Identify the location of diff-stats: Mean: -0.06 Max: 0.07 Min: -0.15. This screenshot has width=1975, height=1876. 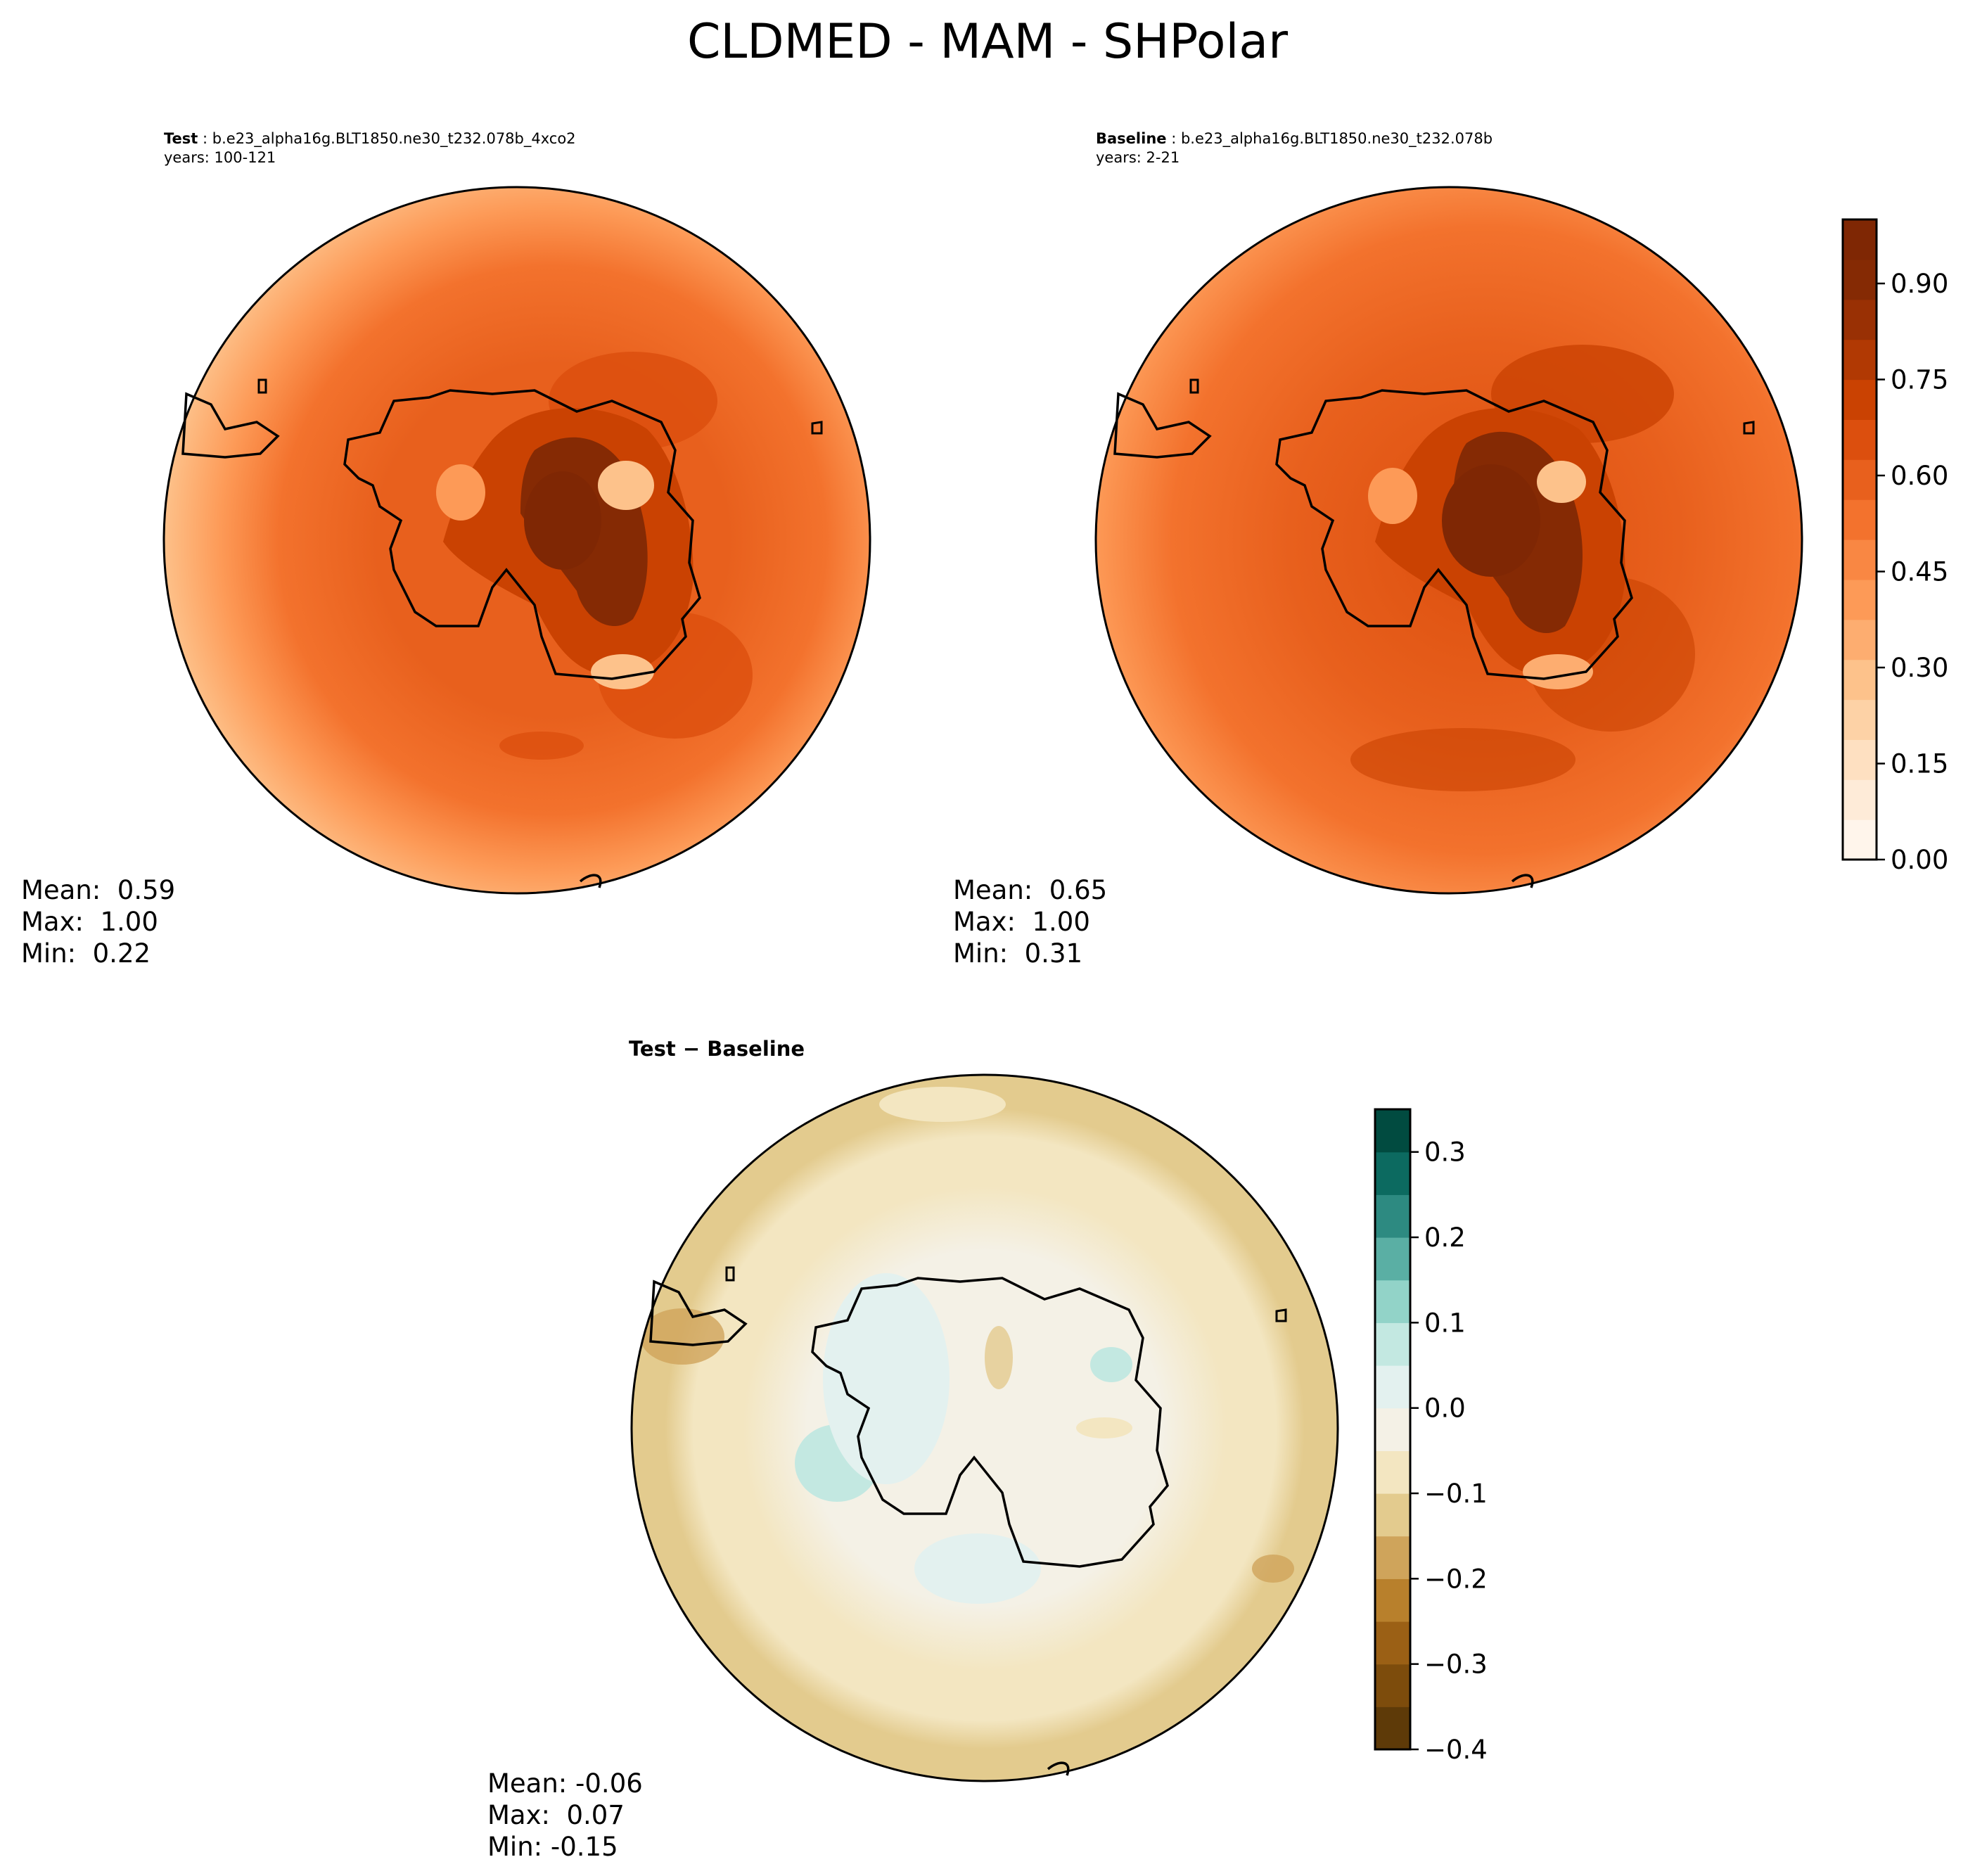
(565, 1815).